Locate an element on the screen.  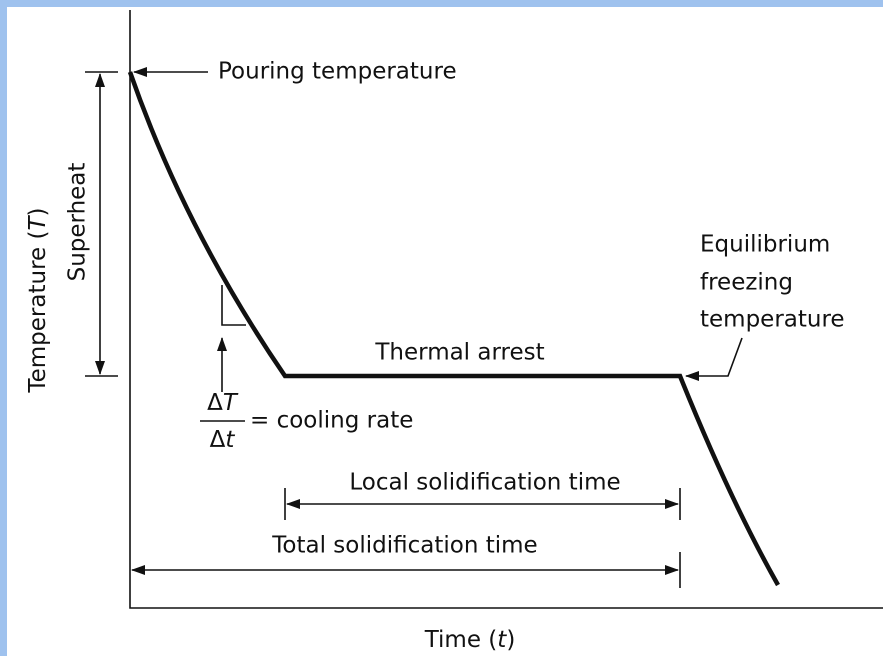
fraction-denominator: Δt is located at coordinates (223, 440).